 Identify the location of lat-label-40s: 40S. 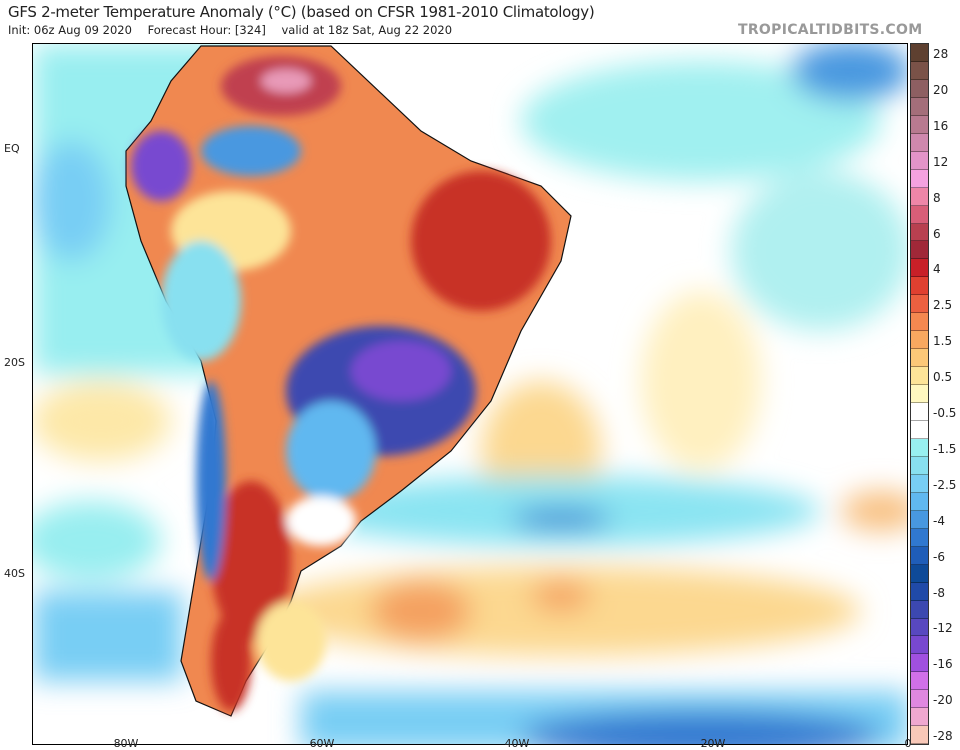
(14, 573).